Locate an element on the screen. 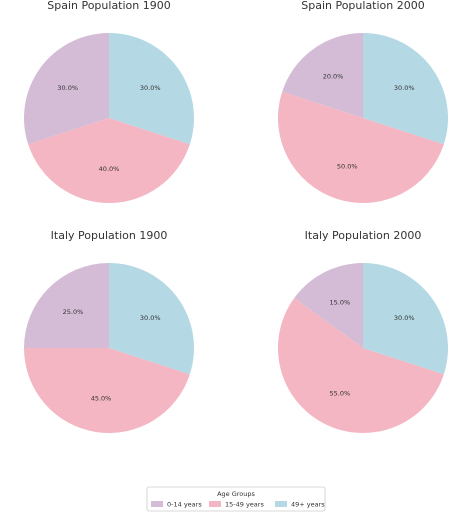 This screenshot has width=472, height=512. chart-title: Italy Population 1900 is located at coordinates (109, 235).